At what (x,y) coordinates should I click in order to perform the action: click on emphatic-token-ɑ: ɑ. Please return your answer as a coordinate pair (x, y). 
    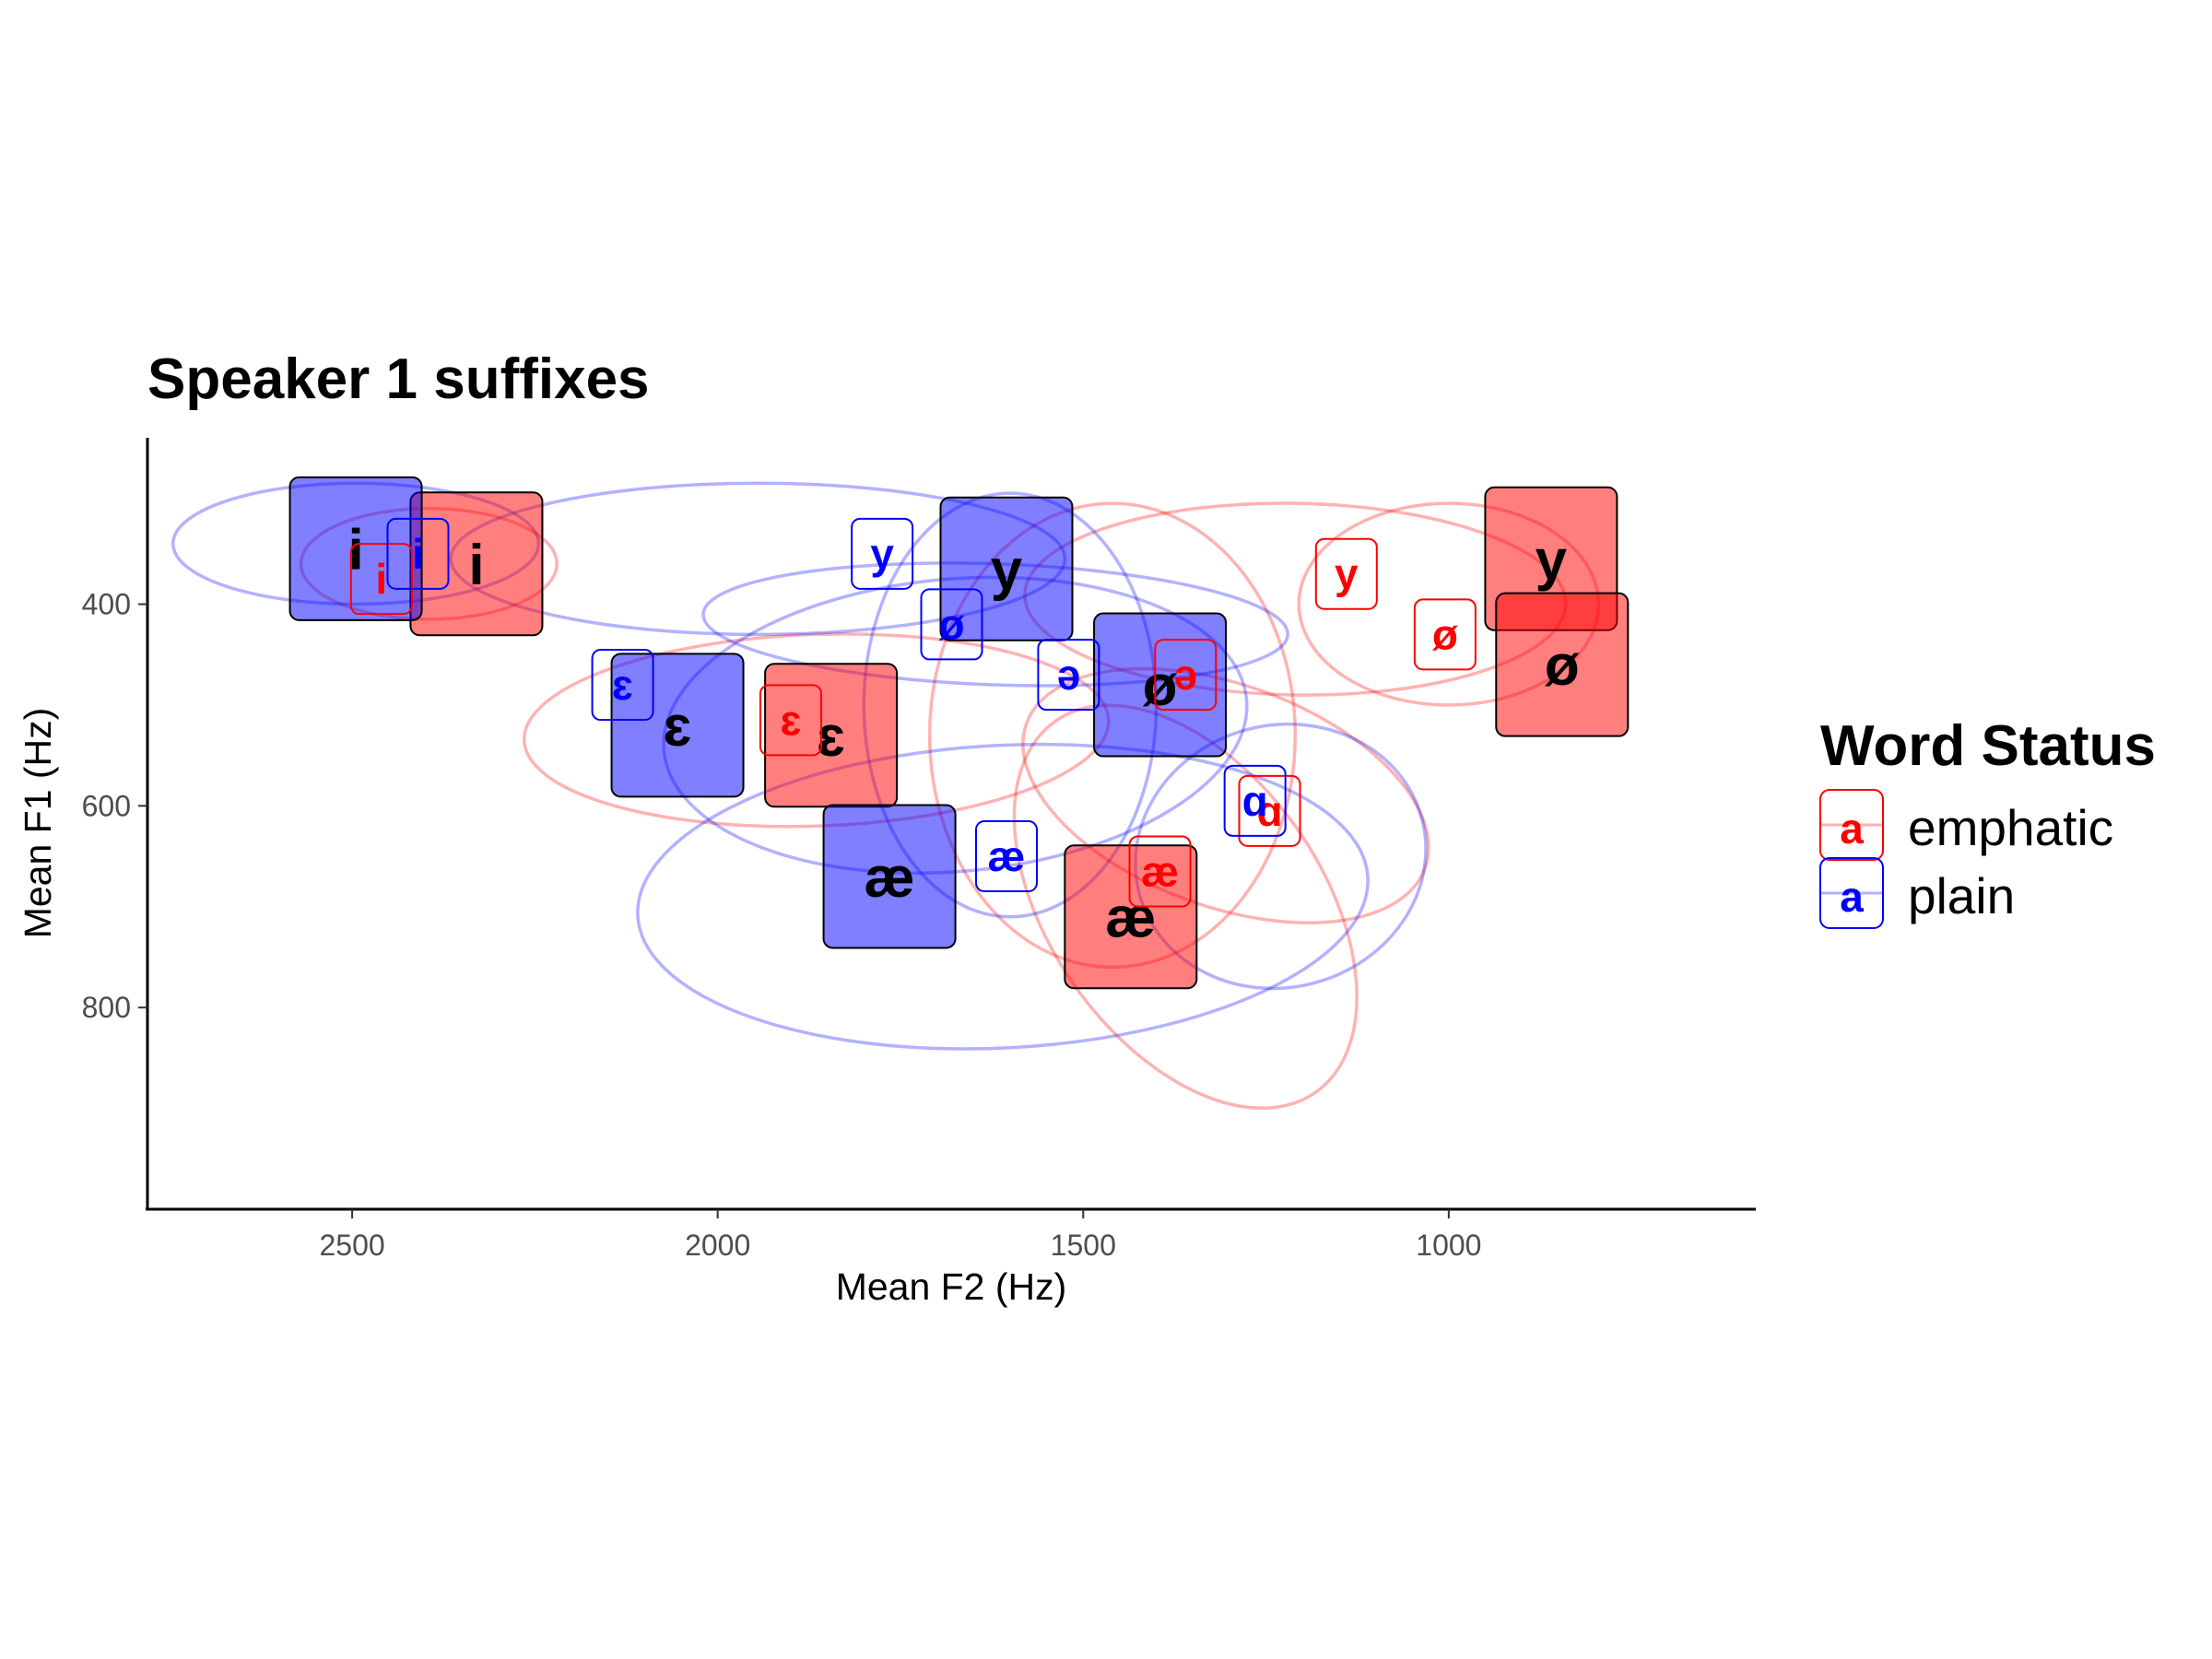
    Looking at the image, I should click on (1269, 810).